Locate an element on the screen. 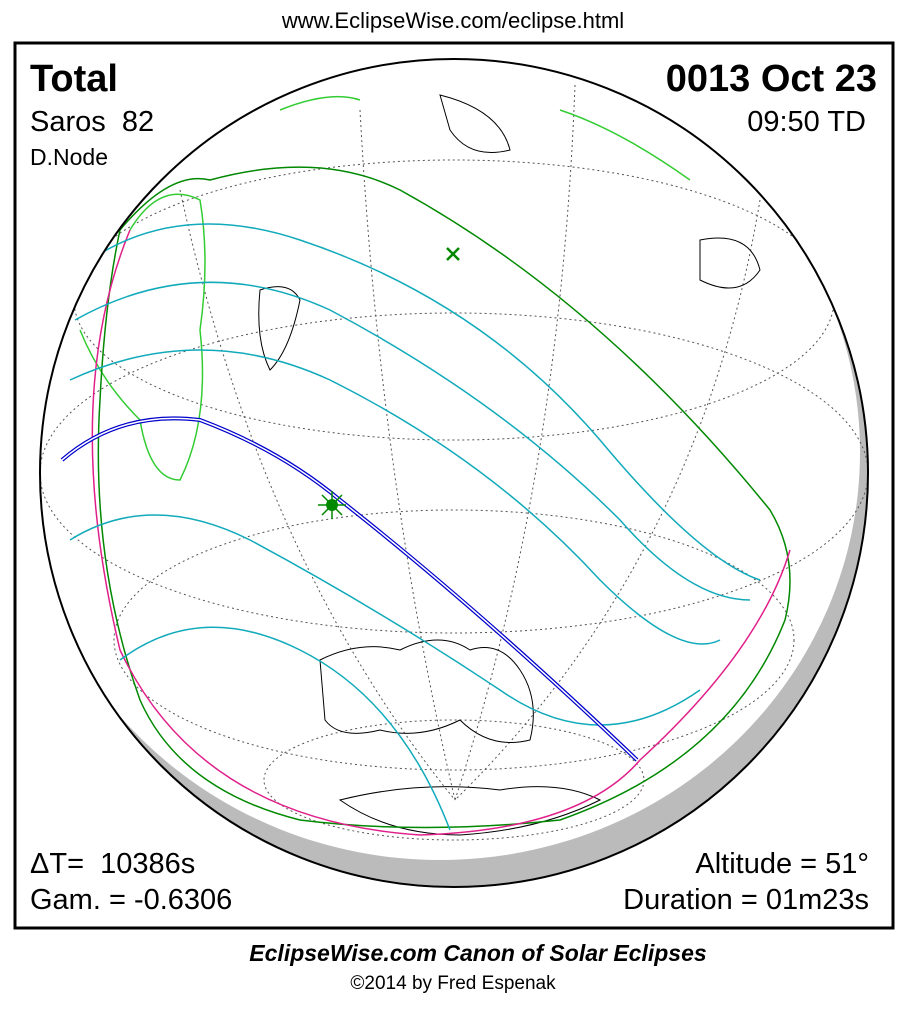  footer-title: EclipseWise.com Canon of Solar Eclipses is located at coordinates (477, 953).